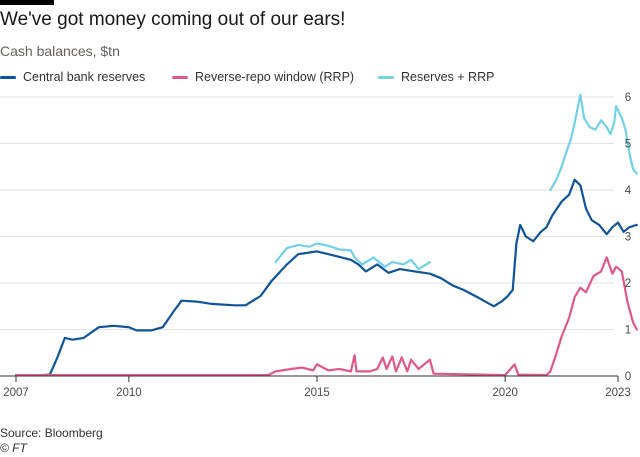 The image size is (640, 457). What do you see at coordinates (129, 393) in the screenshot?
I see `x-tick-label-2010: 2010` at bounding box center [129, 393].